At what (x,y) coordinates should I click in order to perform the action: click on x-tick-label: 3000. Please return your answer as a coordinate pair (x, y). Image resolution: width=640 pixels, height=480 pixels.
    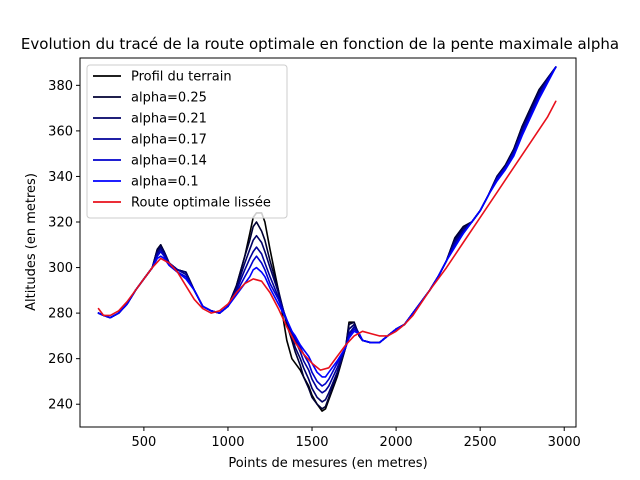
    Looking at the image, I should click on (564, 442).